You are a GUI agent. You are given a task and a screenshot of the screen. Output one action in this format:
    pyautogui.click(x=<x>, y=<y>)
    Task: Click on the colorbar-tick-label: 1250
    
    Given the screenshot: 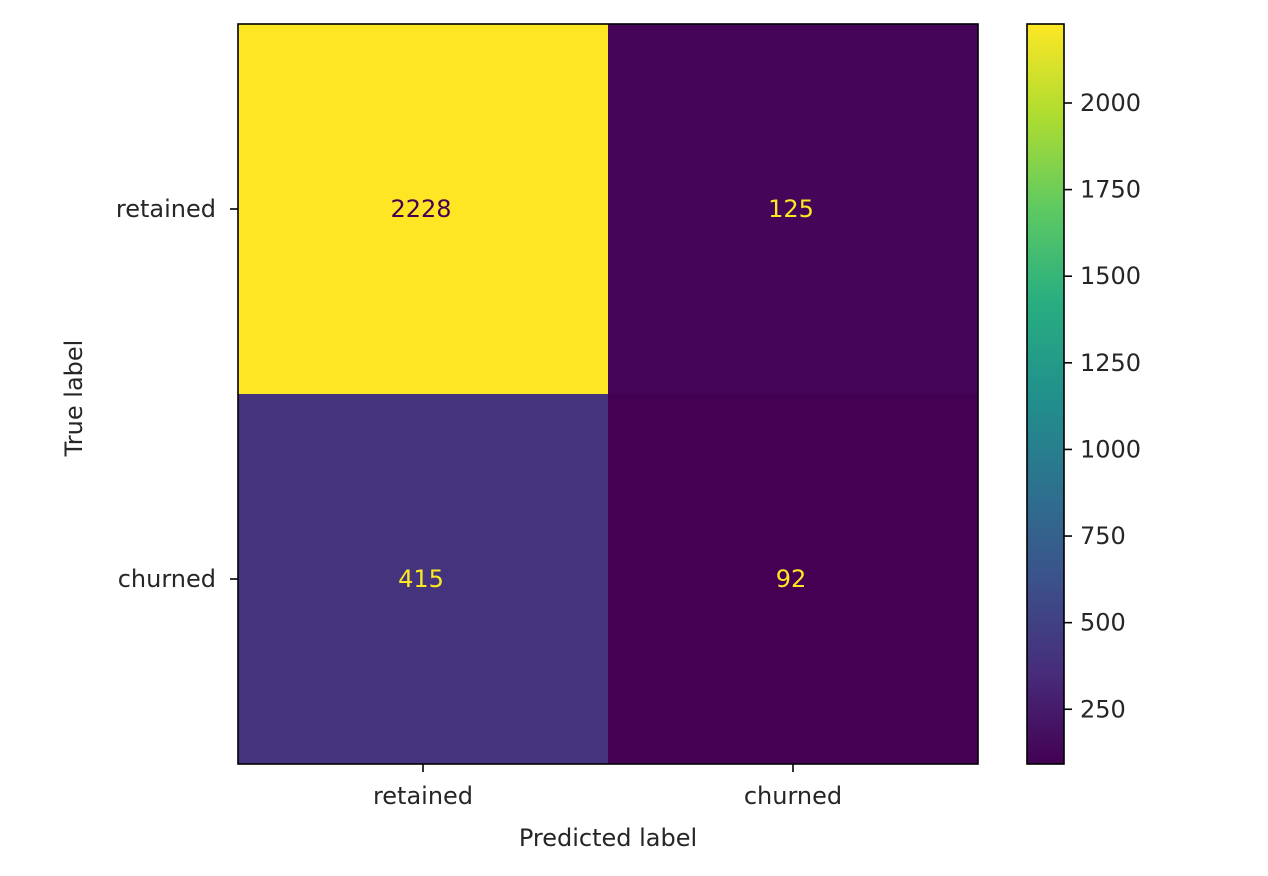 What is the action you would take?
    pyautogui.click(x=1110, y=363)
    